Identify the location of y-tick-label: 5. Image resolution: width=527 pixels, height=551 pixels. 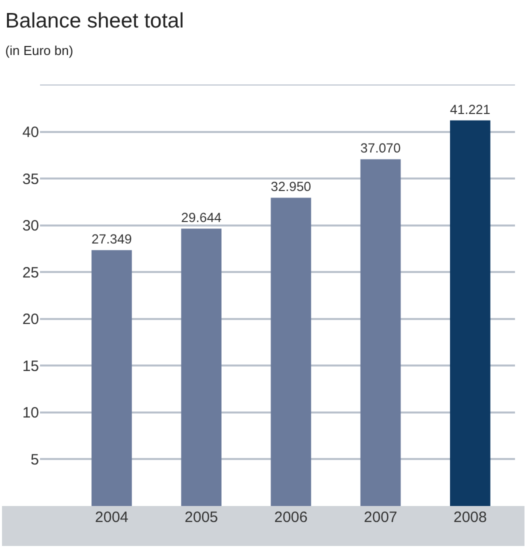
(34, 459).